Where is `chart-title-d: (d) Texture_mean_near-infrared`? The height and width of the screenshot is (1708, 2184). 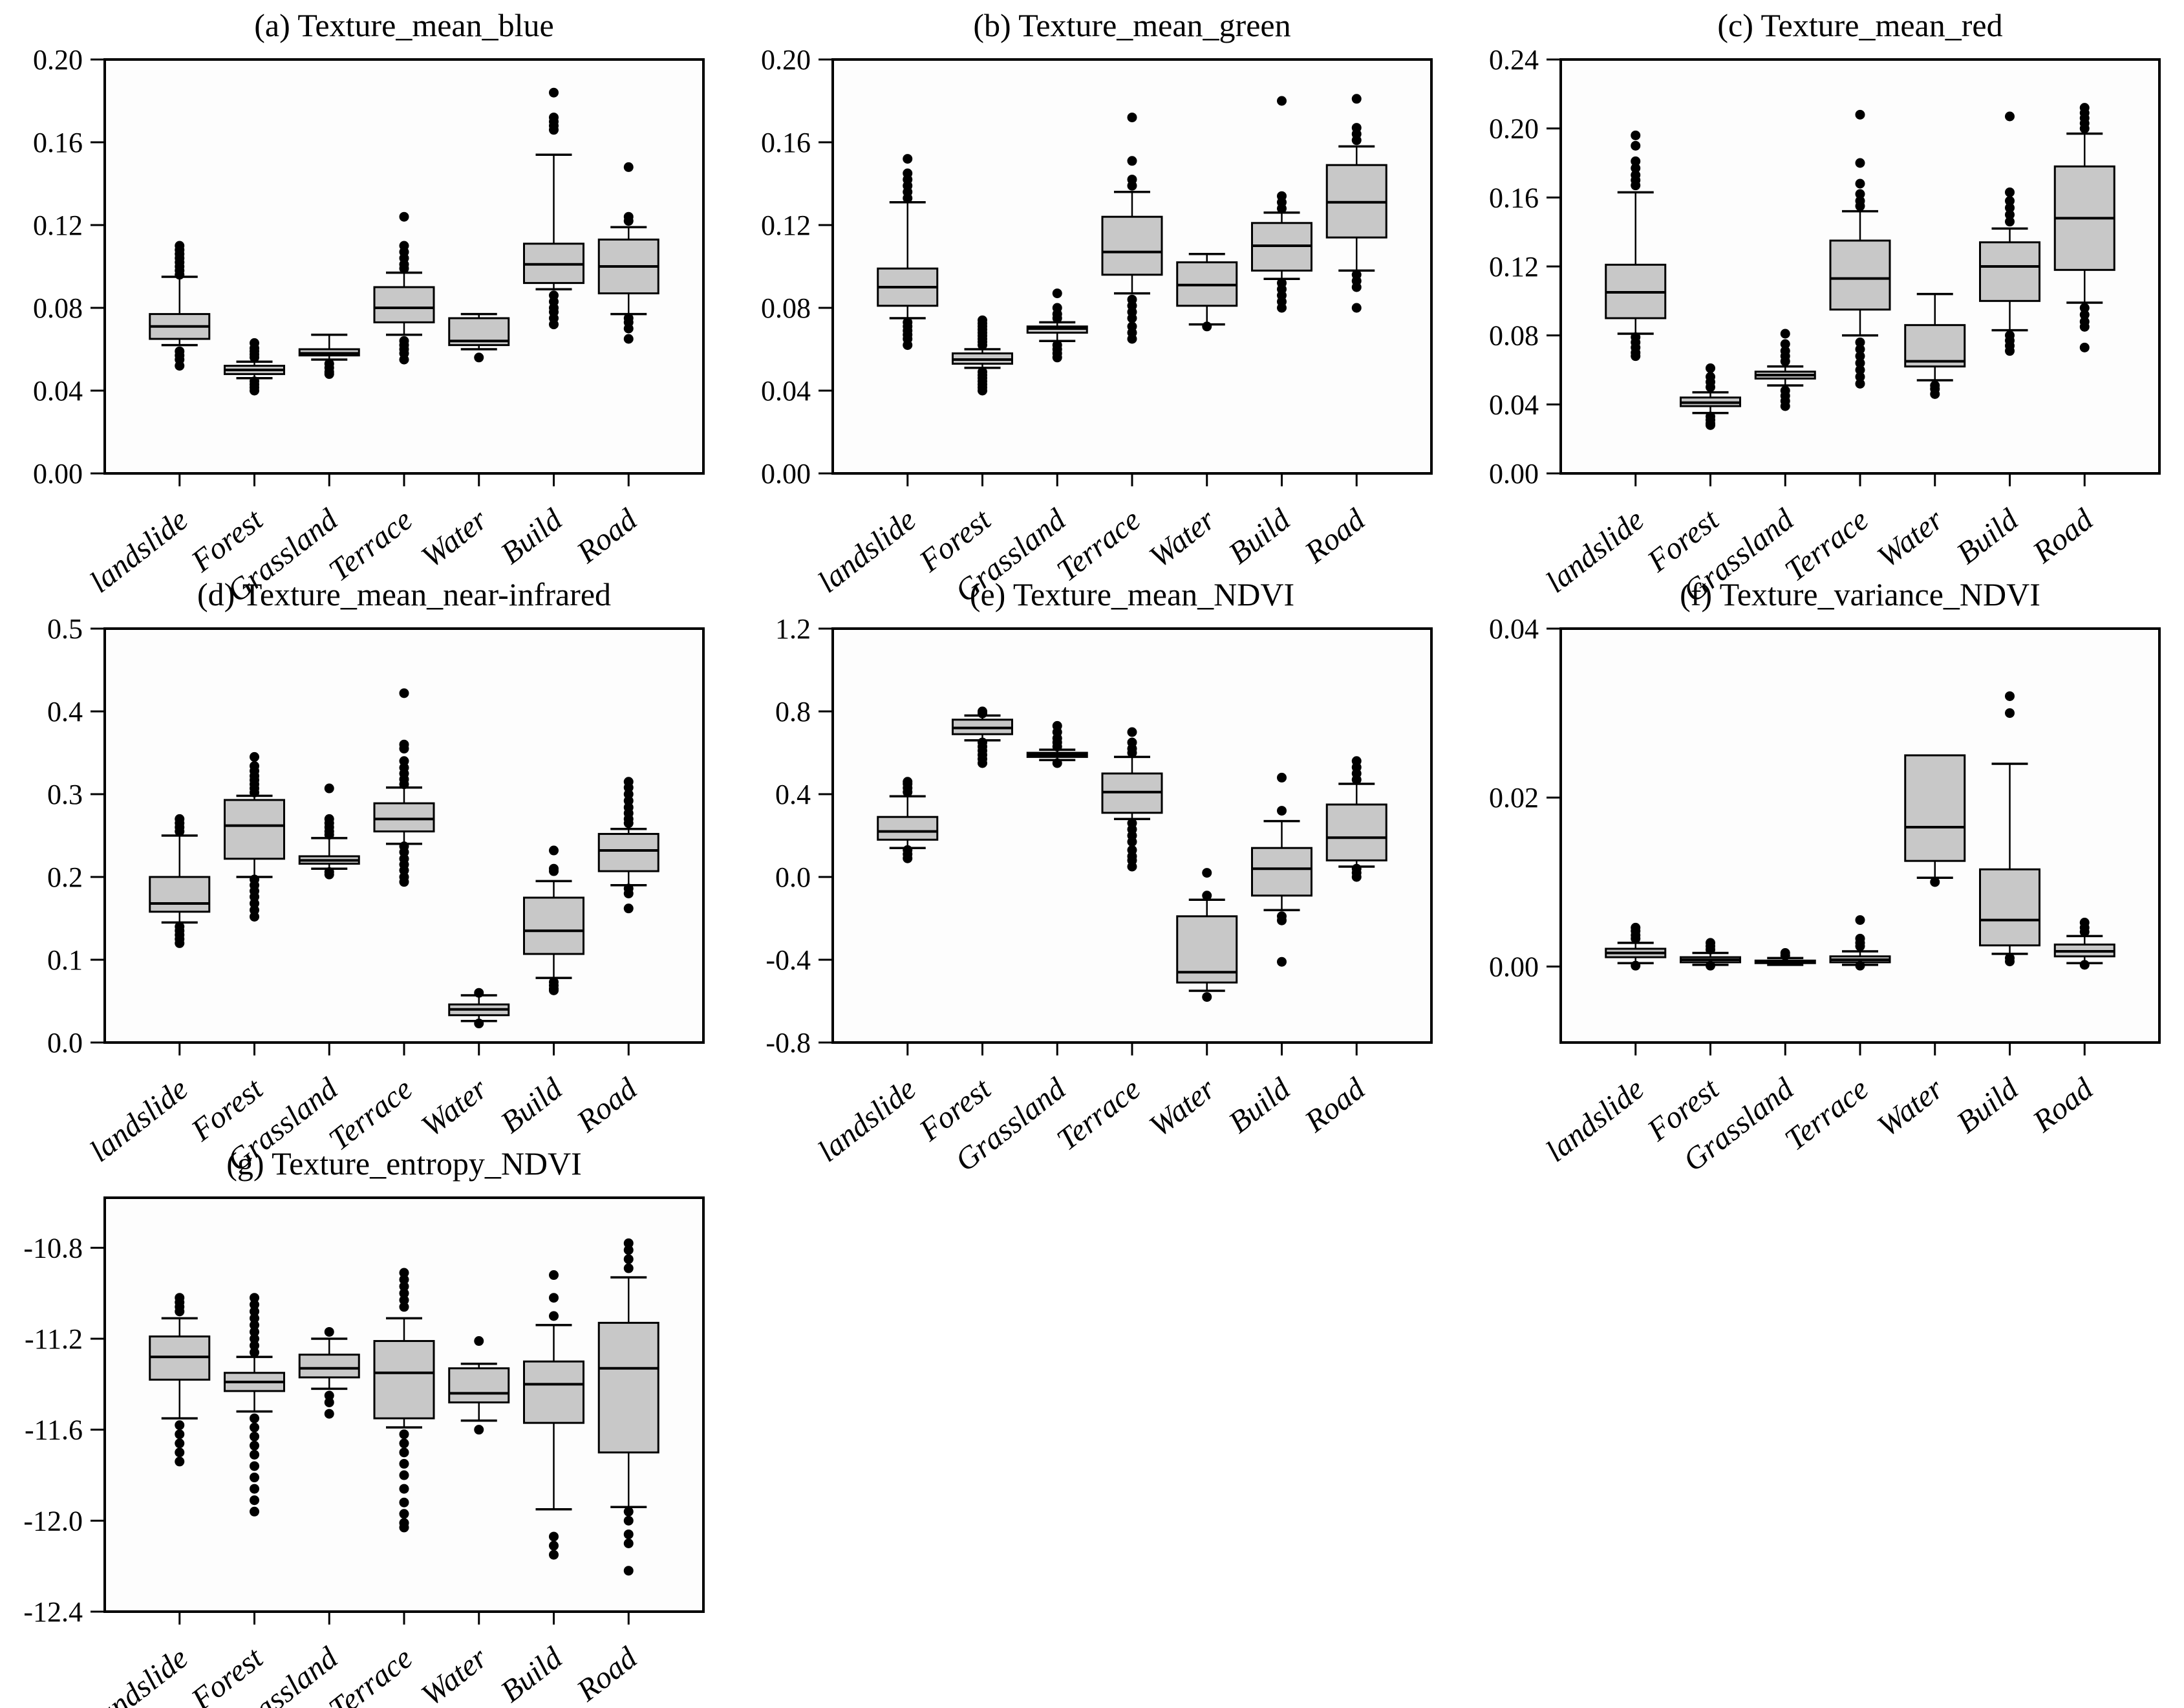
chart-title-d: (d) Texture_mean_near-infrared is located at coordinates (404, 594).